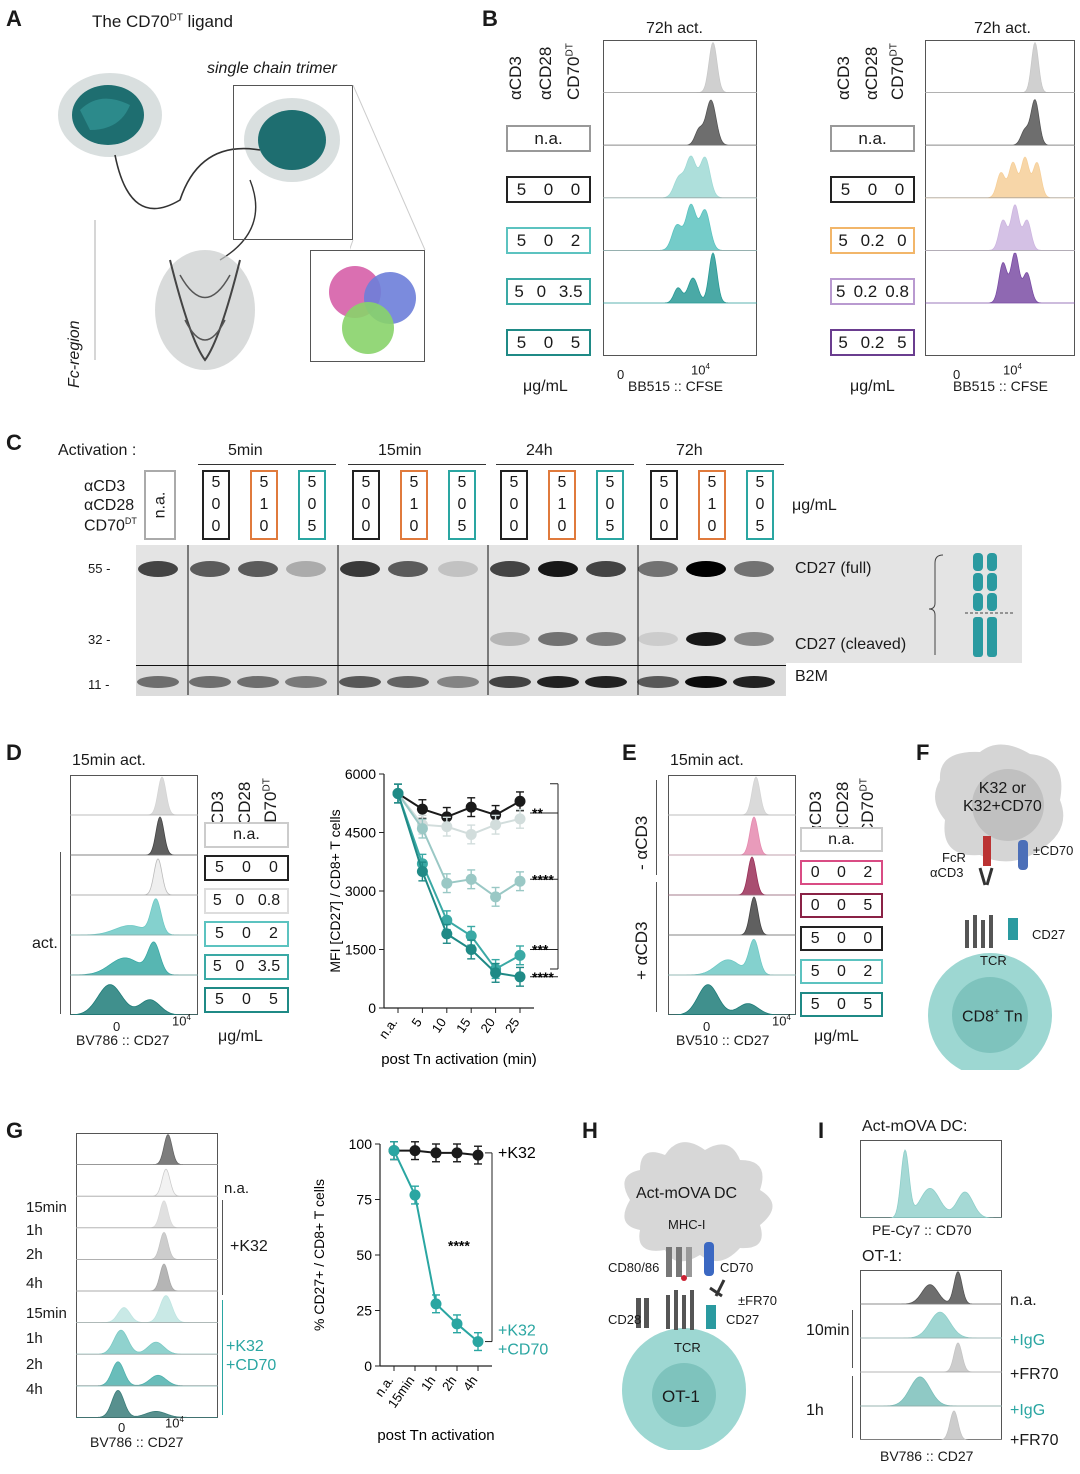 Image resolution: width=1080 pixels, height=1474 pixels. I want to click on condition-box: 5 0 3.5, so click(548, 291).